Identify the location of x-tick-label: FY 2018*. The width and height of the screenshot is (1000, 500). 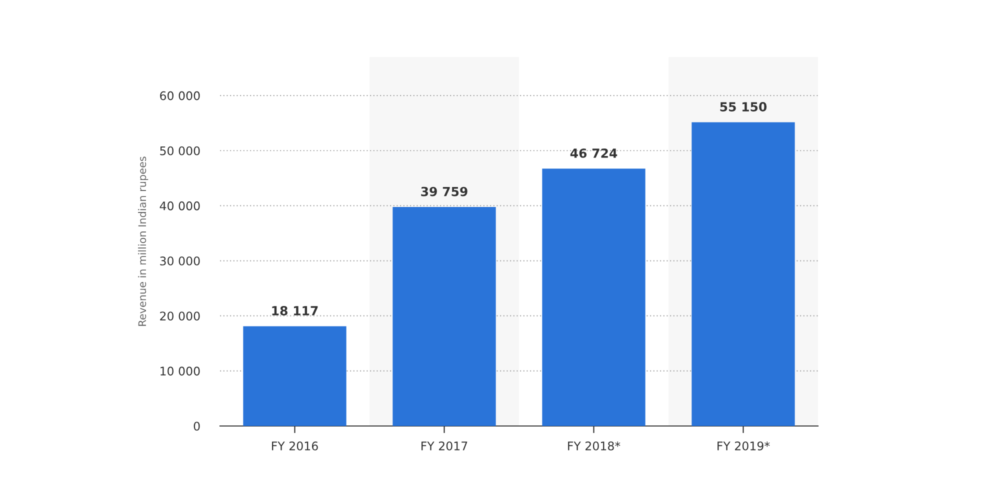
(594, 445).